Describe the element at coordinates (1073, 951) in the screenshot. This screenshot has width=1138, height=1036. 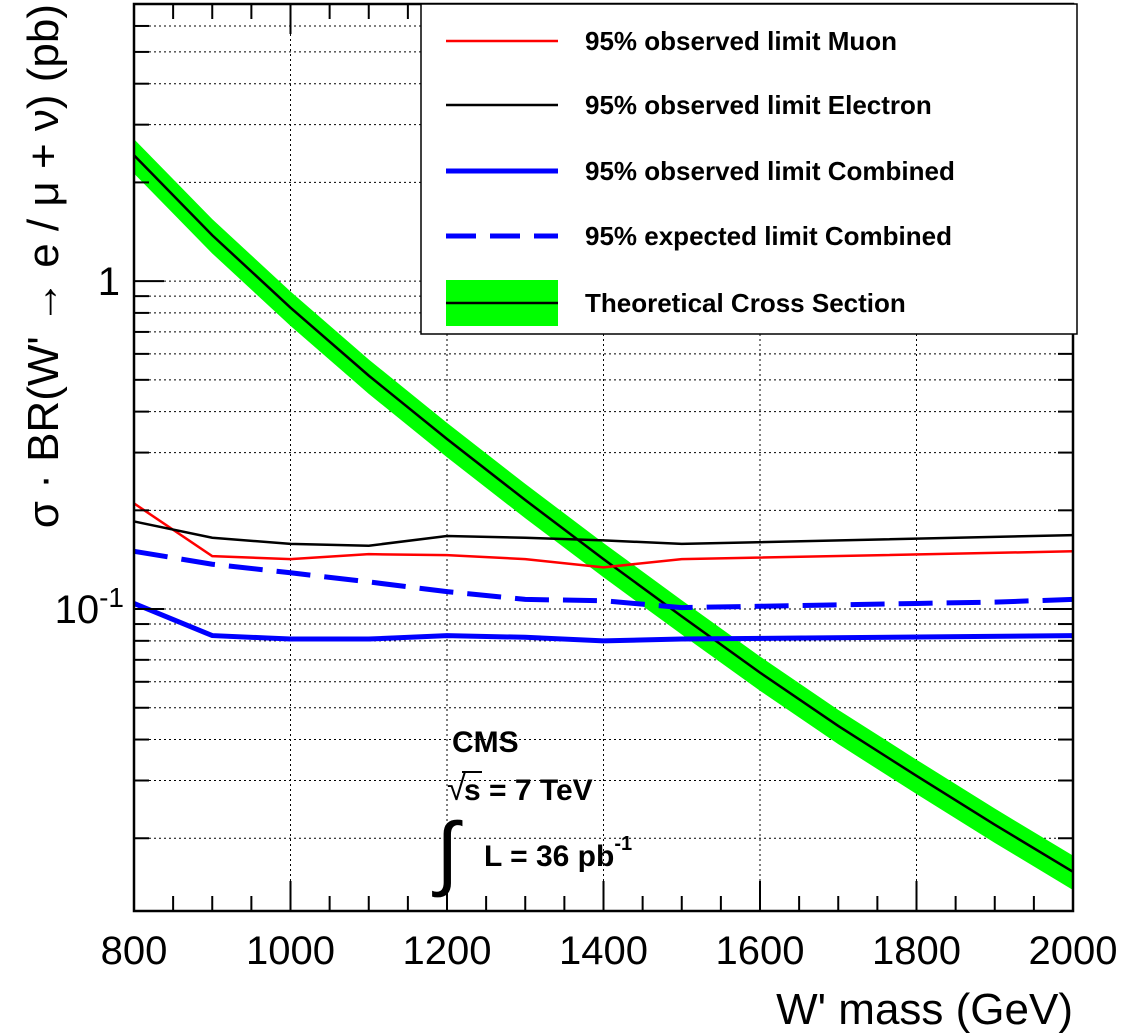
I see `x-tick-label: 2000` at that location.